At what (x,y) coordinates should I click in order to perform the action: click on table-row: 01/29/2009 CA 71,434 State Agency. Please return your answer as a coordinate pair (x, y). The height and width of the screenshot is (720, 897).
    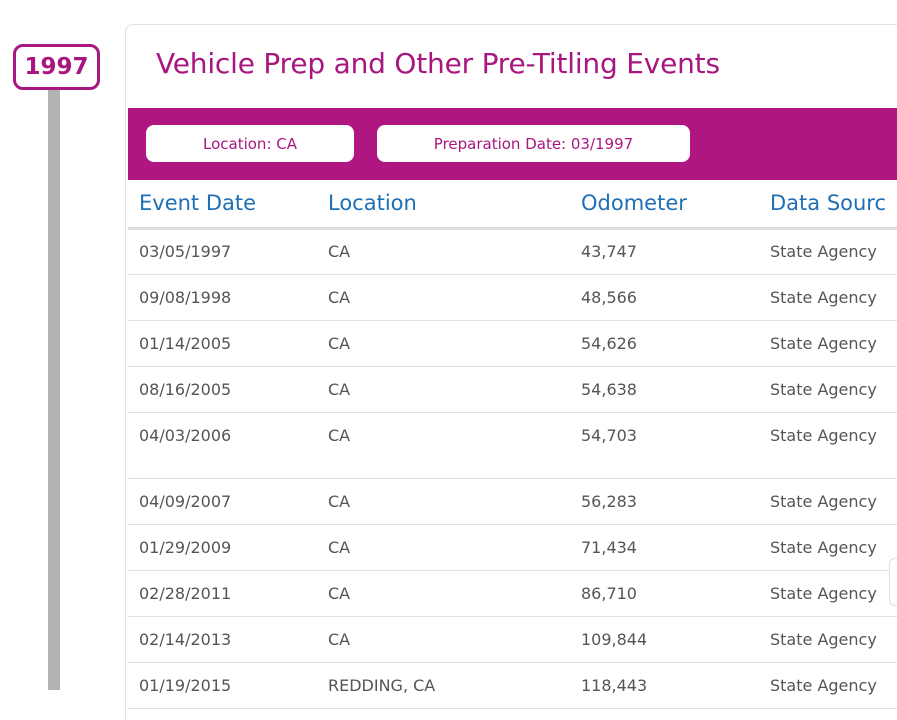
    Looking at the image, I should click on (512, 548).